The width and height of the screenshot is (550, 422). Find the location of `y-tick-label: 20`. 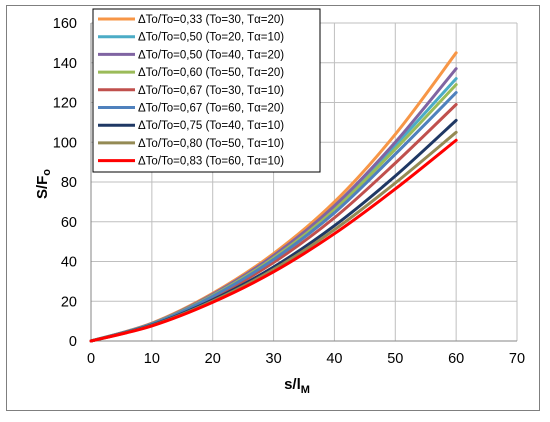

y-tick-label: 20 is located at coordinates (69, 302).